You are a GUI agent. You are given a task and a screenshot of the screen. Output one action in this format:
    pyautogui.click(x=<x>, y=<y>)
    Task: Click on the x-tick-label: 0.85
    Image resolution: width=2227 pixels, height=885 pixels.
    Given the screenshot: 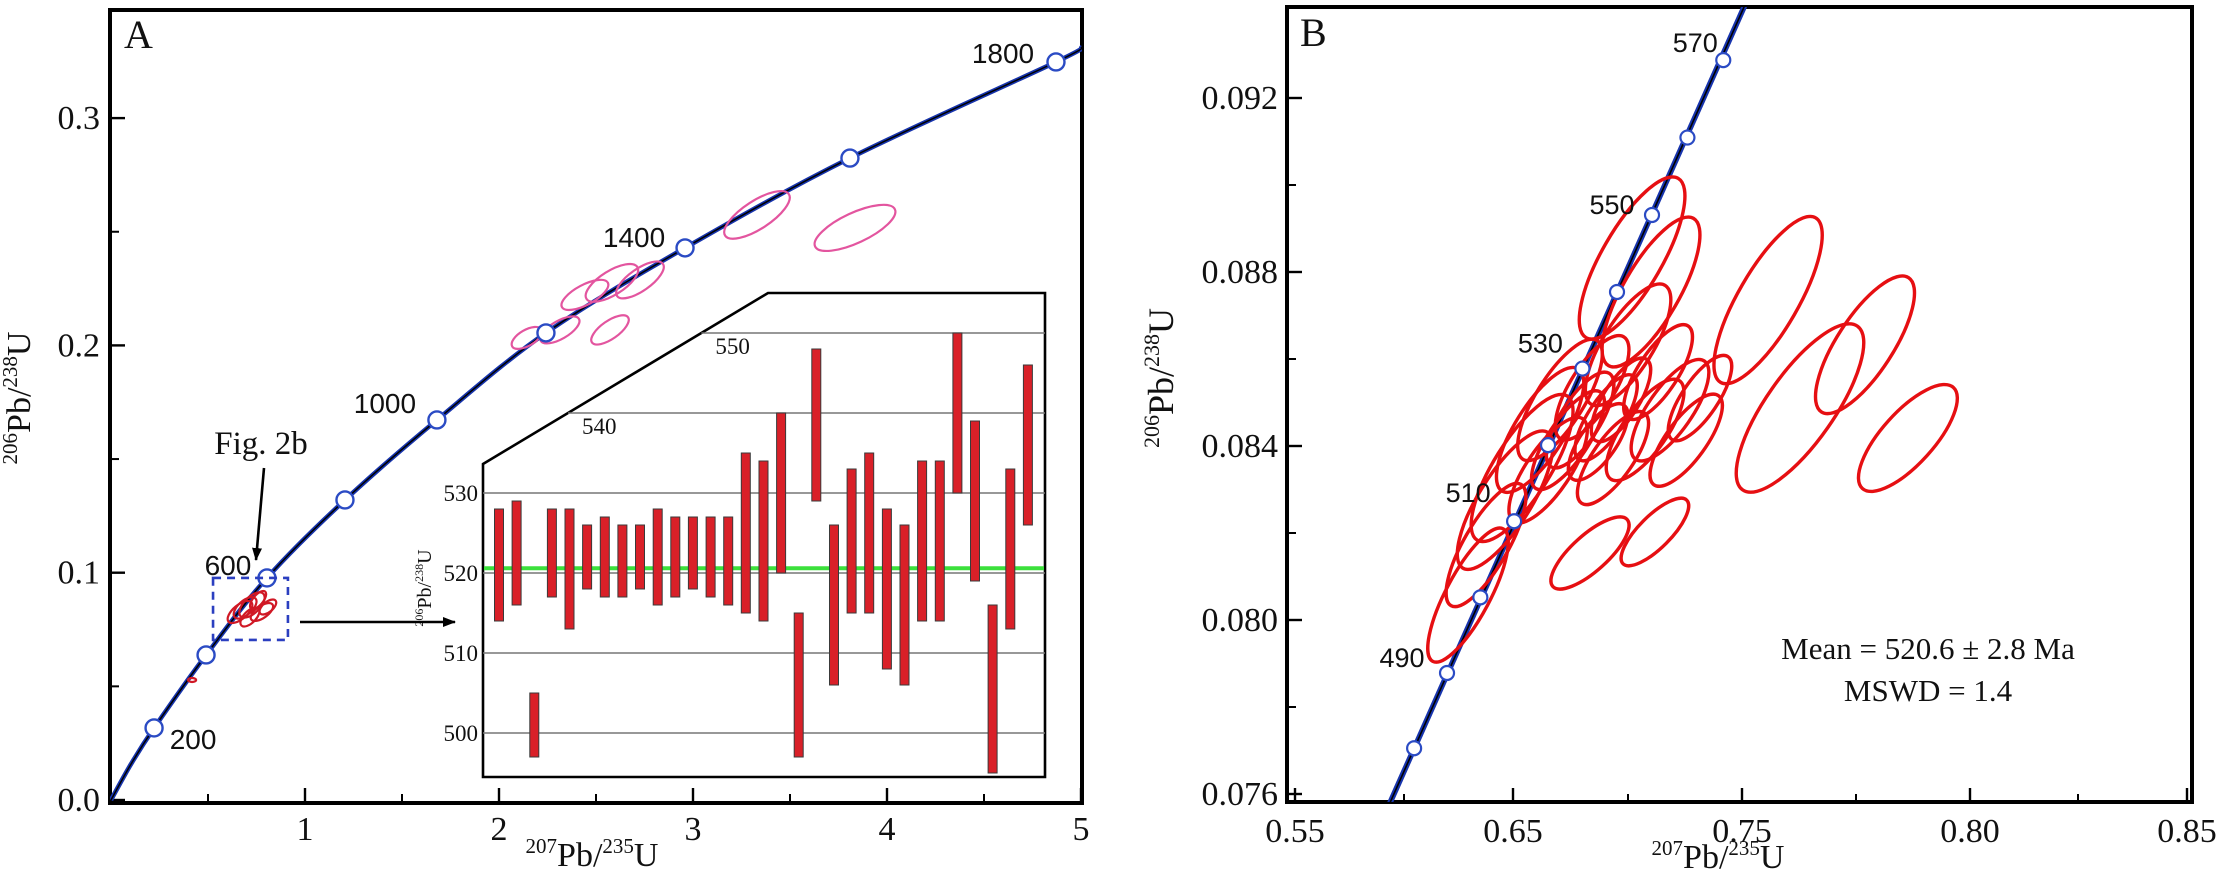 What is the action you would take?
    pyautogui.click(x=2187, y=831)
    